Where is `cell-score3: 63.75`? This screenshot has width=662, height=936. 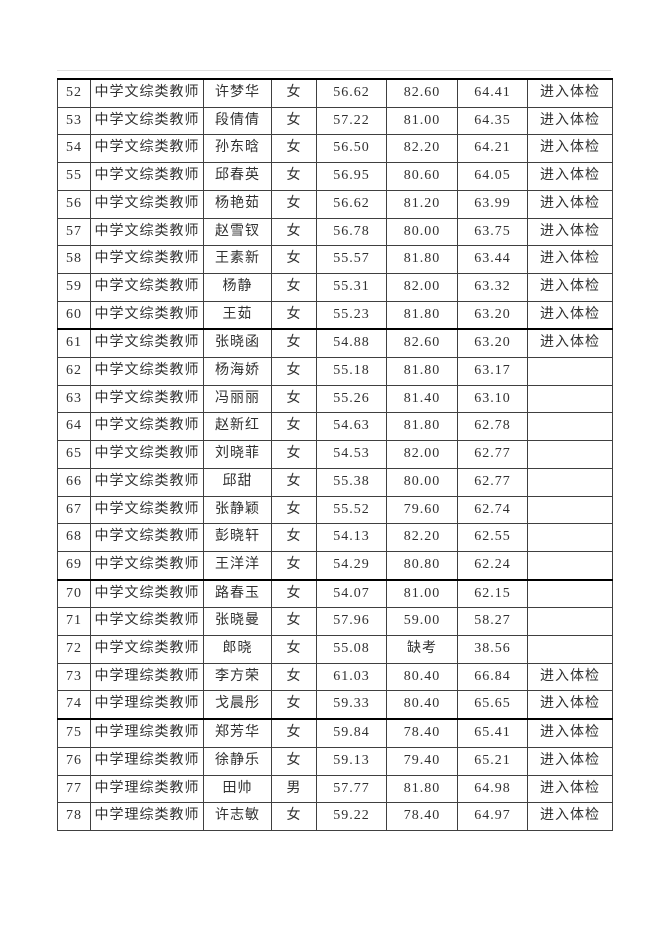 cell-score3: 63.75 is located at coordinates (492, 232).